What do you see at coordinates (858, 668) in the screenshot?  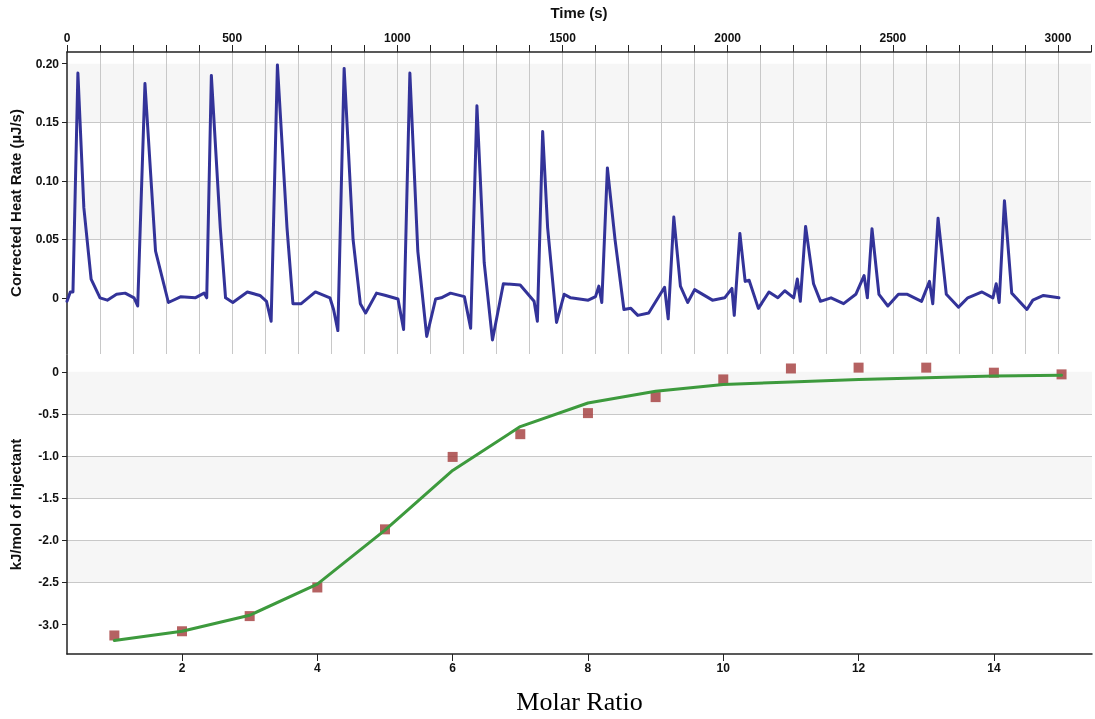 I see `x-tick-label: 12` at bounding box center [858, 668].